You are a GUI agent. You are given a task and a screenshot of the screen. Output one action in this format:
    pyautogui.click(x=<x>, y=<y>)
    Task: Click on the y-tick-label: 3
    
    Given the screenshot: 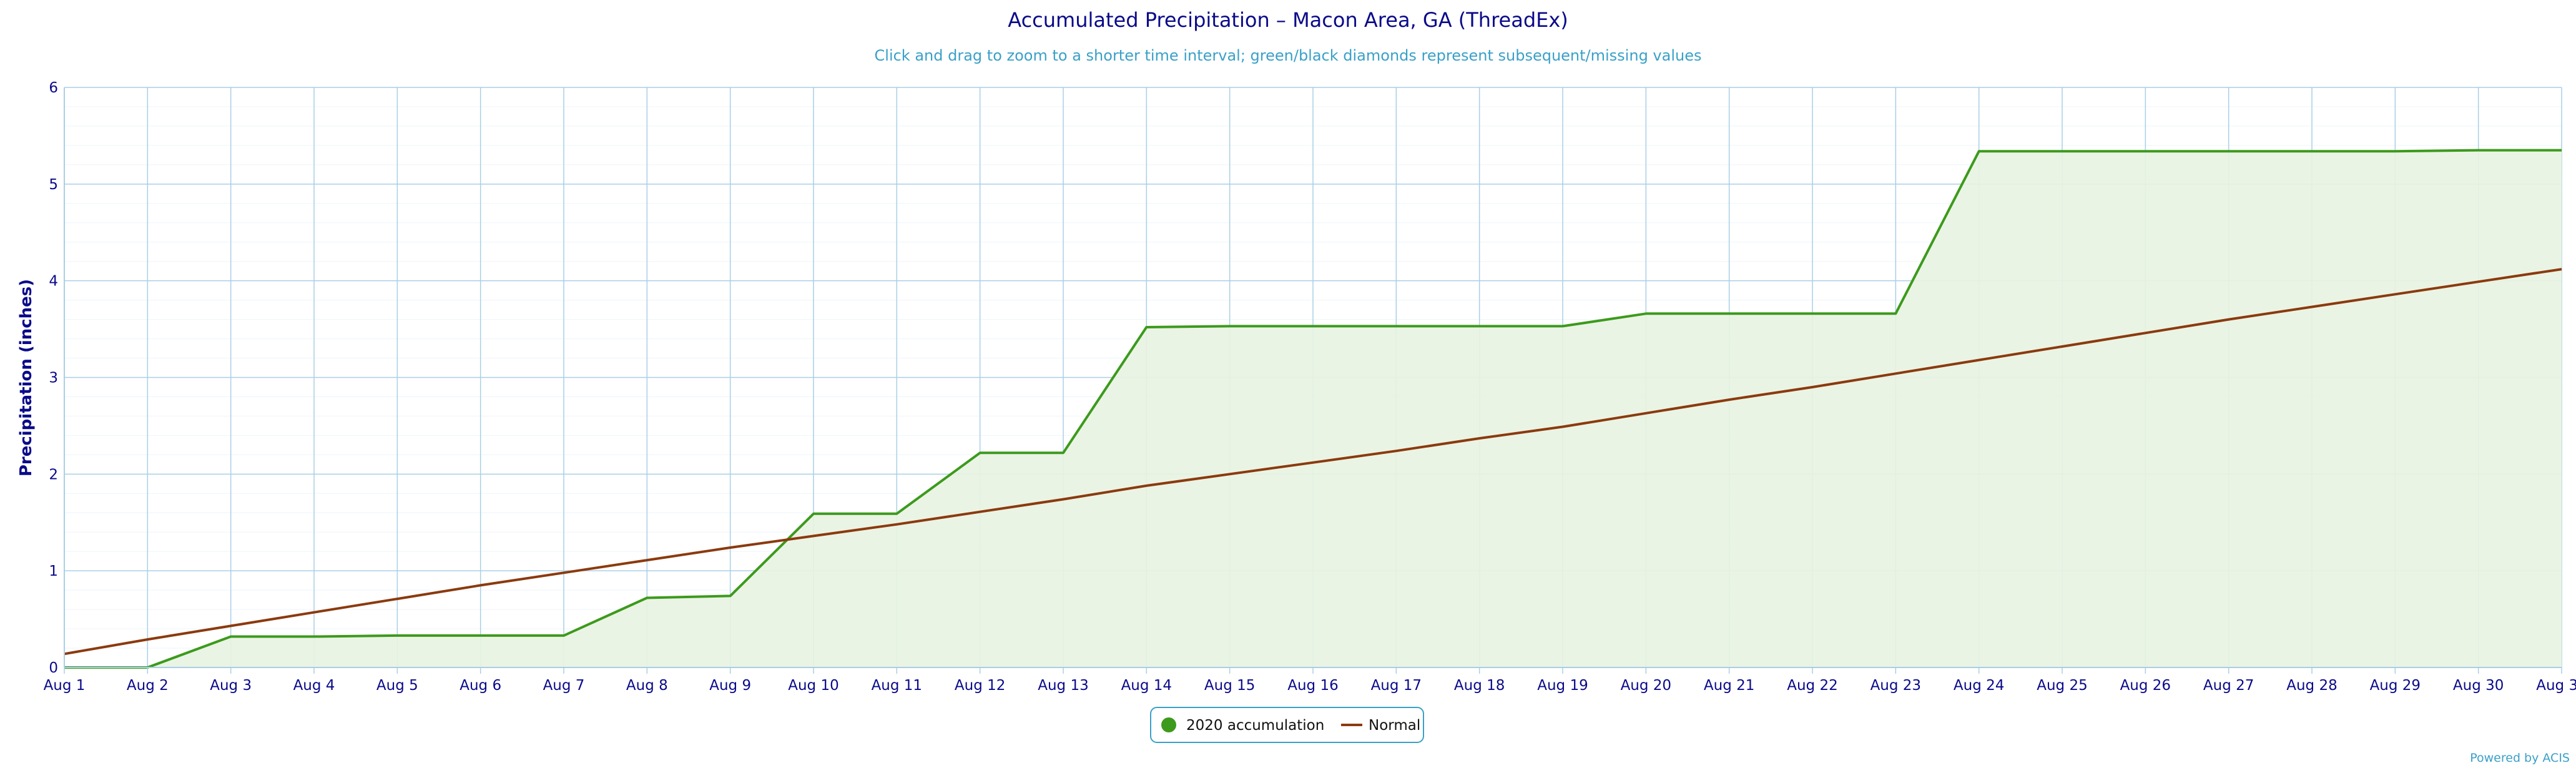 What is the action you would take?
    pyautogui.click(x=53, y=378)
    